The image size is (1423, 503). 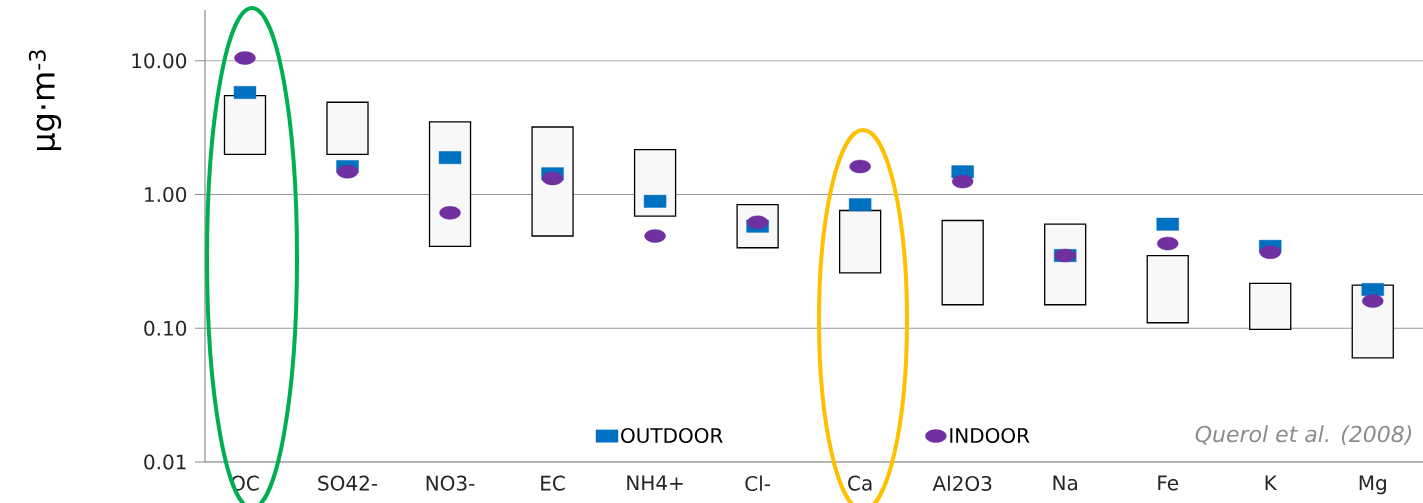 I want to click on y-tick-label: 10.00, so click(x=159, y=61).